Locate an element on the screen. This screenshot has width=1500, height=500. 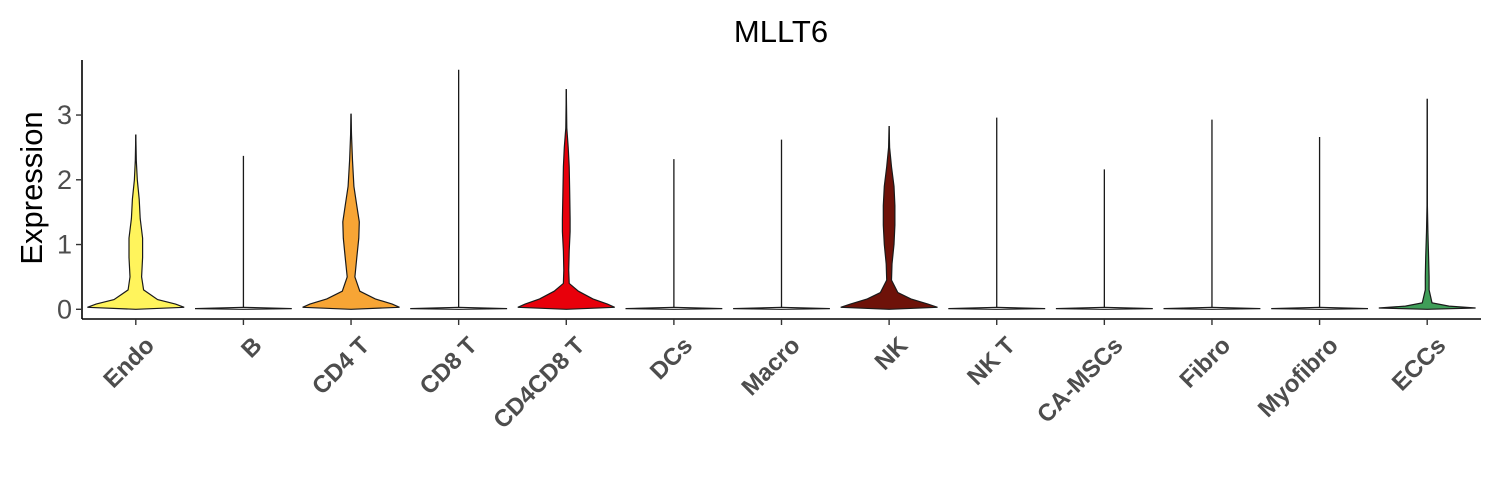
x-tick-label: Macro is located at coordinates (771, 366).